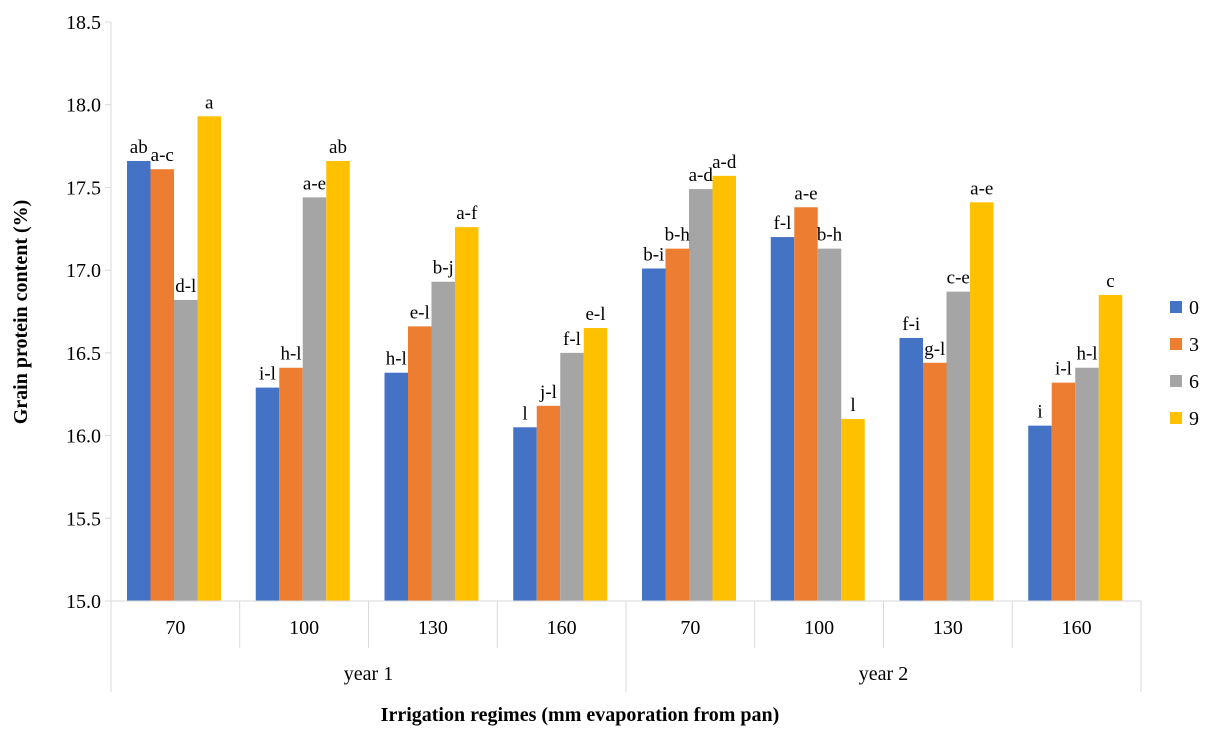 The width and height of the screenshot is (1218, 734). What do you see at coordinates (83, 23) in the screenshot?
I see `y-tick-label: 18.5` at bounding box center [83, 23].